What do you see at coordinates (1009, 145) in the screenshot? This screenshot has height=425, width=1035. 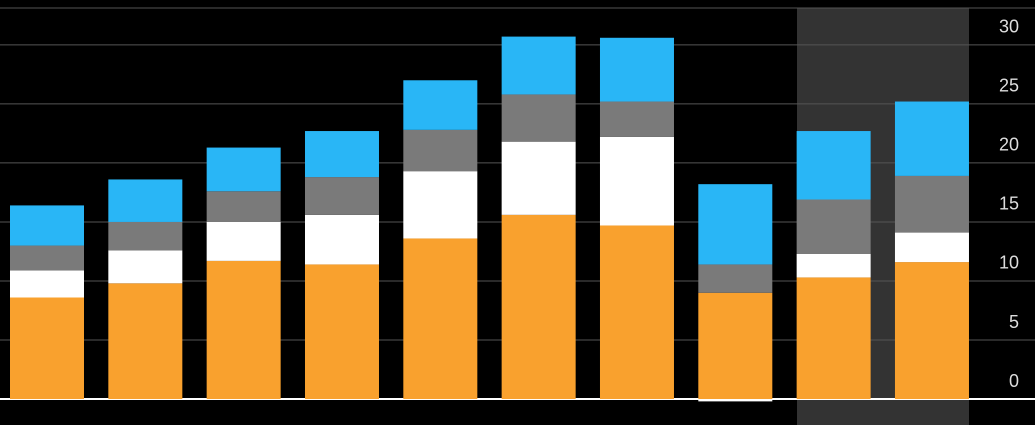 I see `y-tick-label: 20` at bounding box center [1009, 145].